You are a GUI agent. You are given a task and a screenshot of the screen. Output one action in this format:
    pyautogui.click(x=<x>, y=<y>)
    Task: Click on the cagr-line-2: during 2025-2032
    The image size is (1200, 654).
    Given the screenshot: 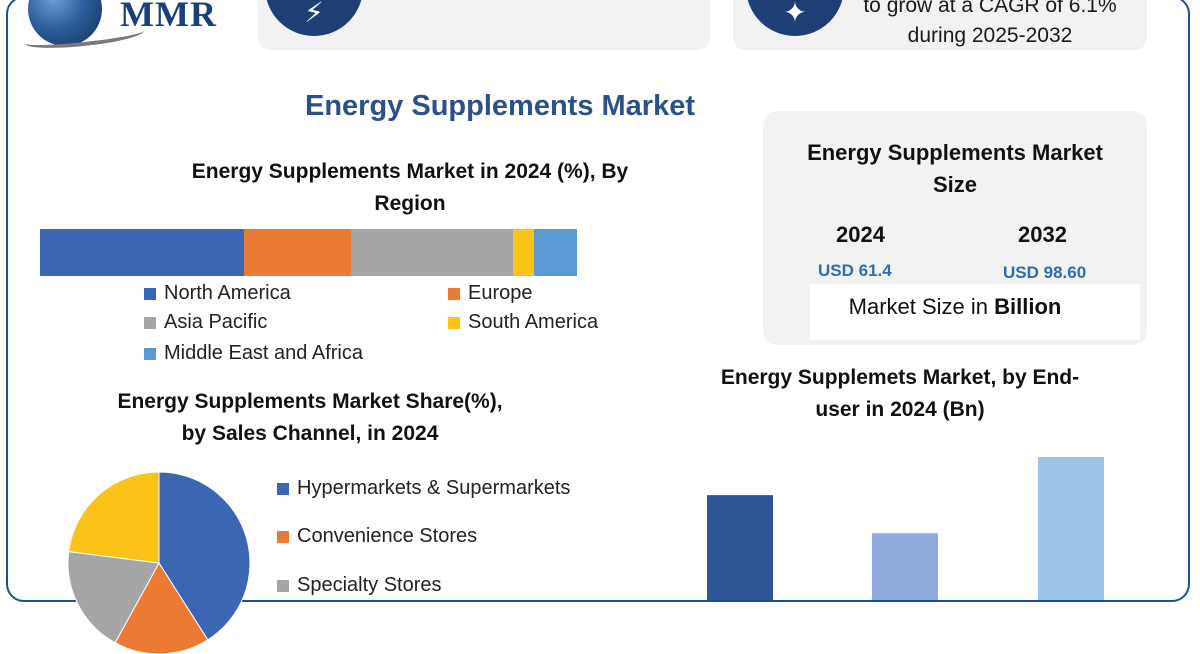 What is the action you would take?
    pyautogui.click(x=990, y=35)
    